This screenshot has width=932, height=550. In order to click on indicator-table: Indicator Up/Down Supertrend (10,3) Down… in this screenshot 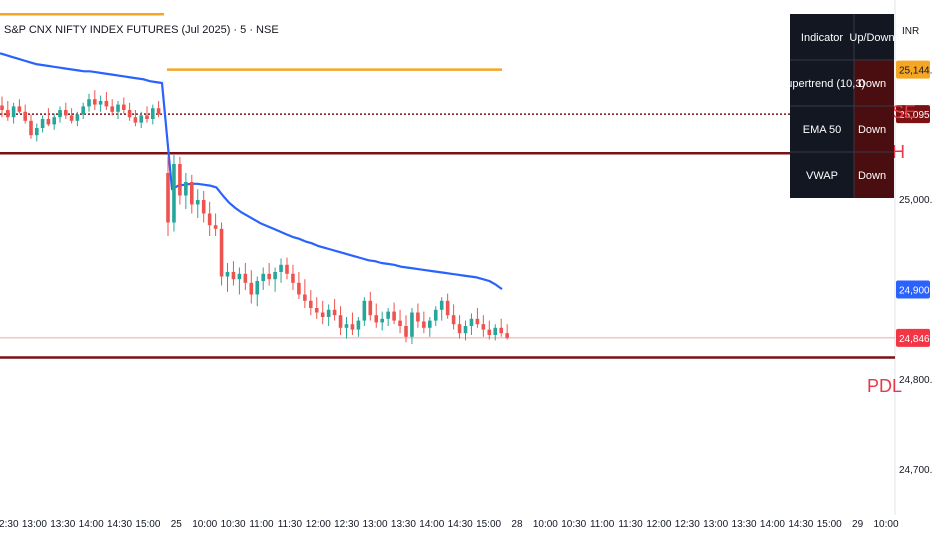, I will do `click(837, 106)`.